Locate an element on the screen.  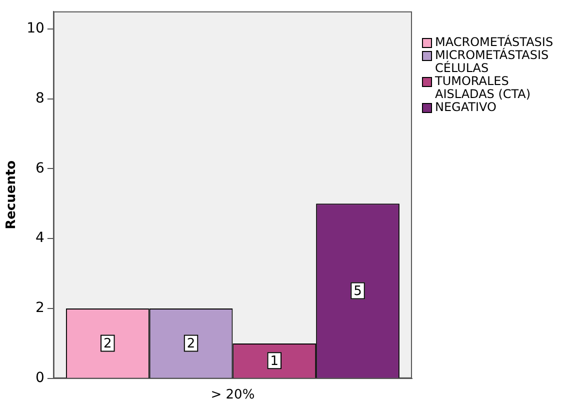
legend-label: MACROMETÁSTASIS is located at coordinates (494, 42).